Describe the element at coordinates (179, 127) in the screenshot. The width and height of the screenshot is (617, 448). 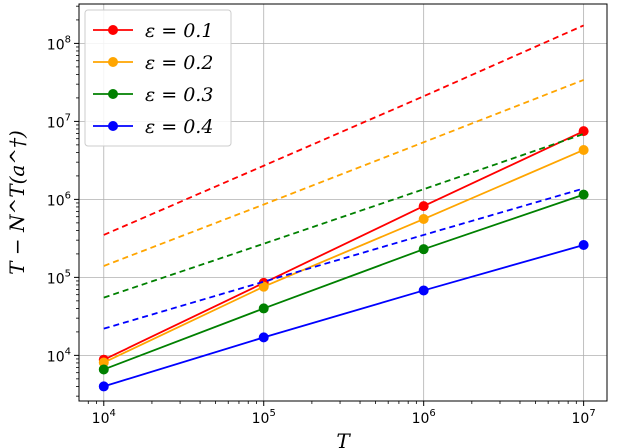
I see `legend-label: ε = 0.4` at that location.